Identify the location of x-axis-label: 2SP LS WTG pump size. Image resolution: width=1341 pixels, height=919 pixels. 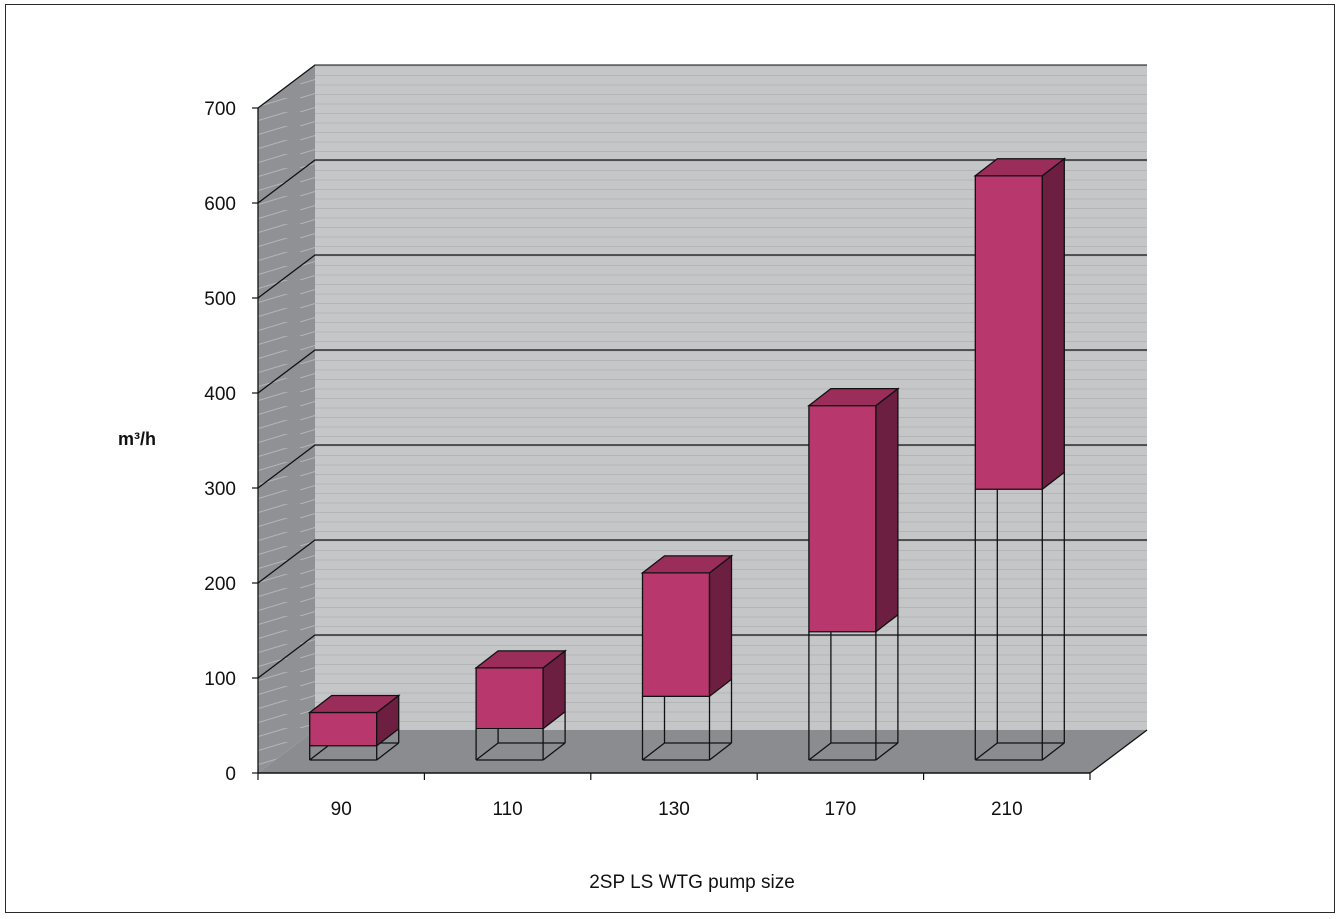
(692, 882).